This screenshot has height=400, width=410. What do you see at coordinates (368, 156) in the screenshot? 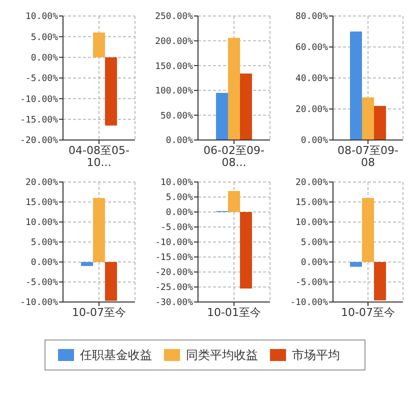
I see `x-tick-label: 08-07至09-08` at bounding box center [368, 156].